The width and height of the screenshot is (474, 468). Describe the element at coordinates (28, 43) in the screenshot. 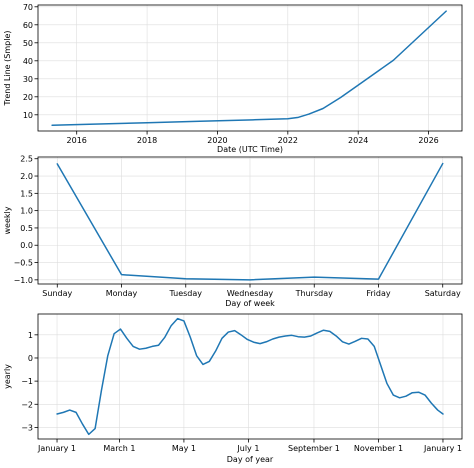

I see `y-tick-label: 50` at that location.